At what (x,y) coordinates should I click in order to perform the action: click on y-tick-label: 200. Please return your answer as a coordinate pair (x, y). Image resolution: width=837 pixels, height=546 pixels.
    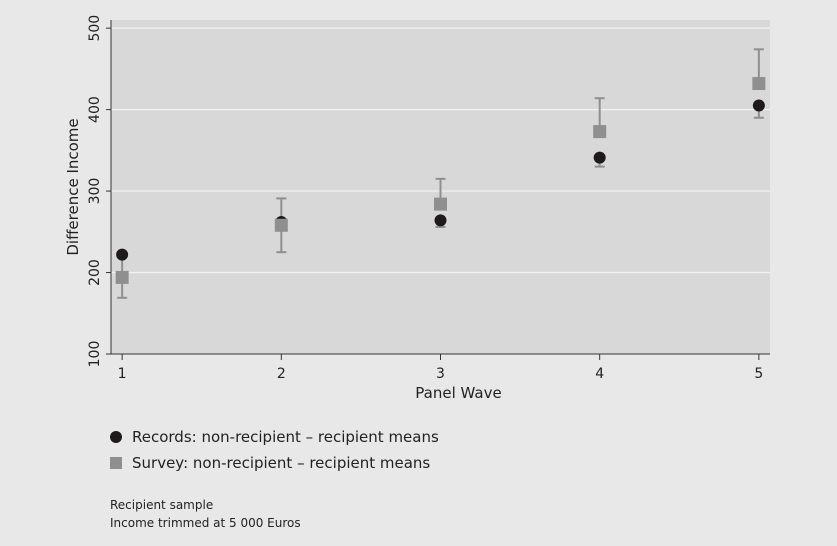
    Looking at the image, I should click on (95, 272).